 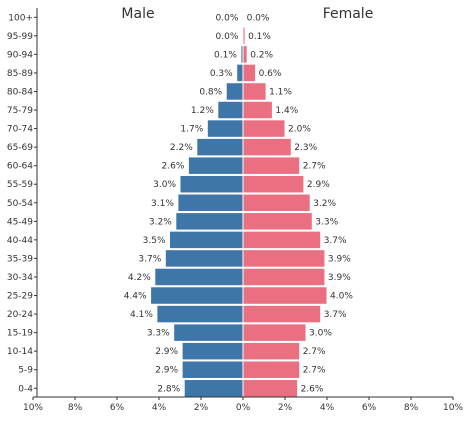 I want to click on female-header: Female, so click(x=348, y=14).